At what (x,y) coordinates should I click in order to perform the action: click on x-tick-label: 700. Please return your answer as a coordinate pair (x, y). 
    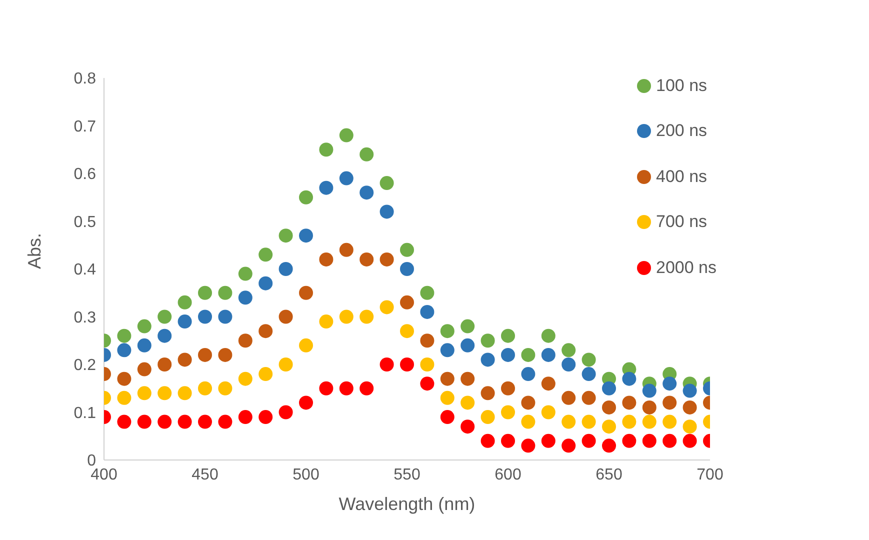
    Looking at the image, I should click on (710, 475).